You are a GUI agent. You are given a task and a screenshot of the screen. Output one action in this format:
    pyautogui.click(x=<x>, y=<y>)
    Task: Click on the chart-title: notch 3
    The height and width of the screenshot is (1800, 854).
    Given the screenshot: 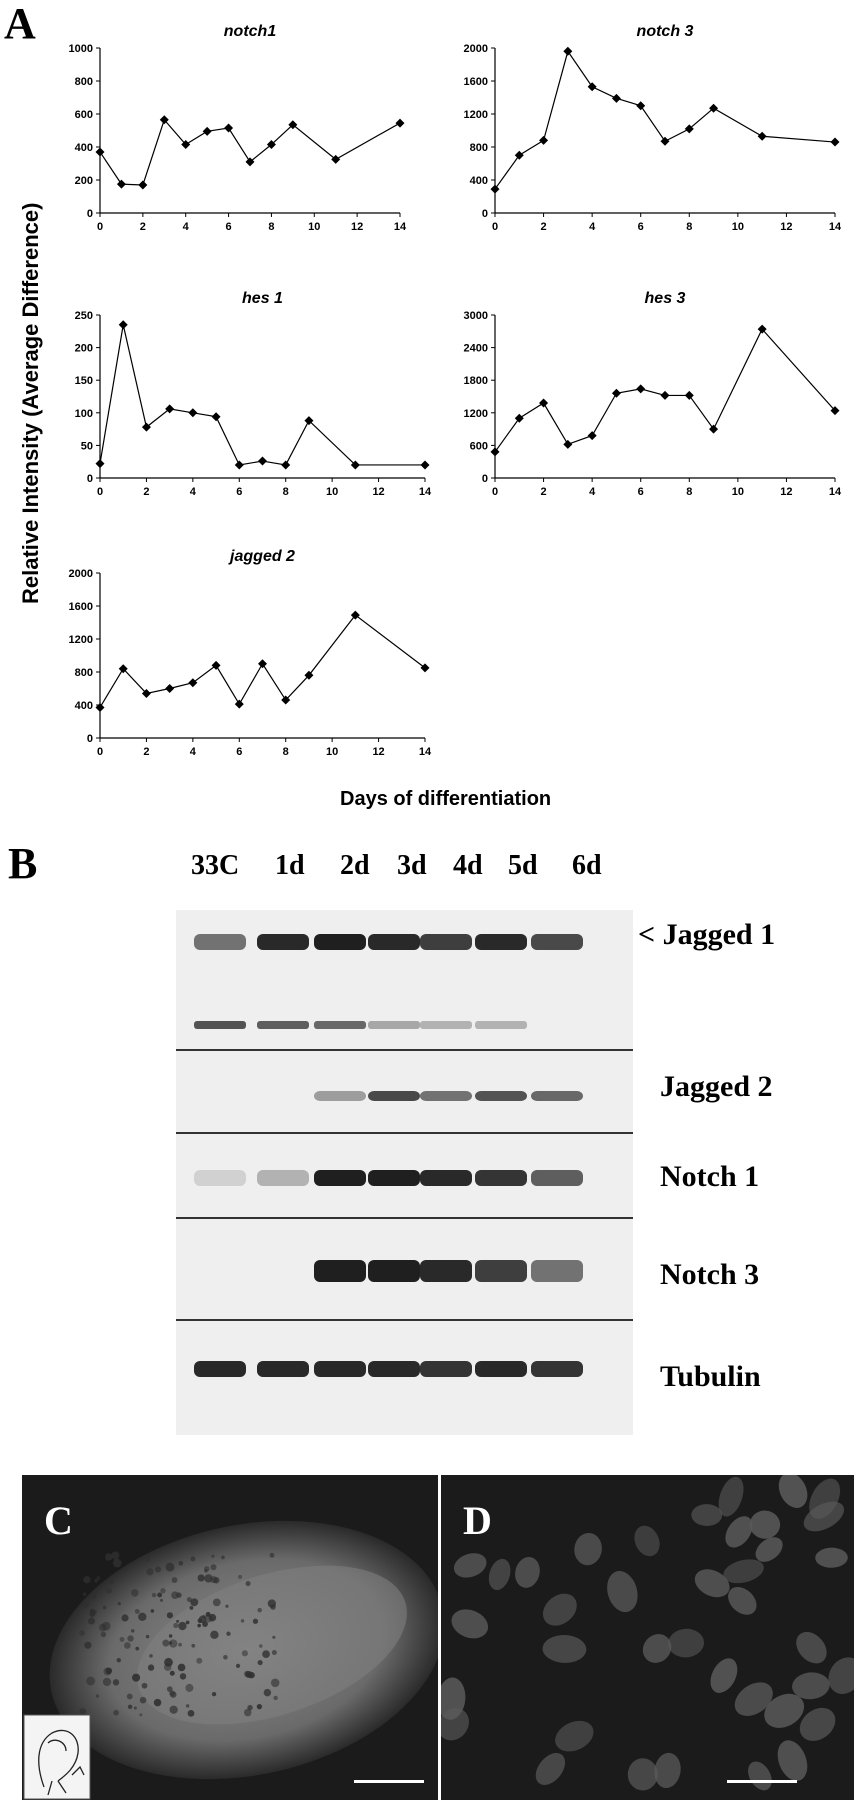 What is the action you would take?
    pyautogui.click(x=665, y=31)
    